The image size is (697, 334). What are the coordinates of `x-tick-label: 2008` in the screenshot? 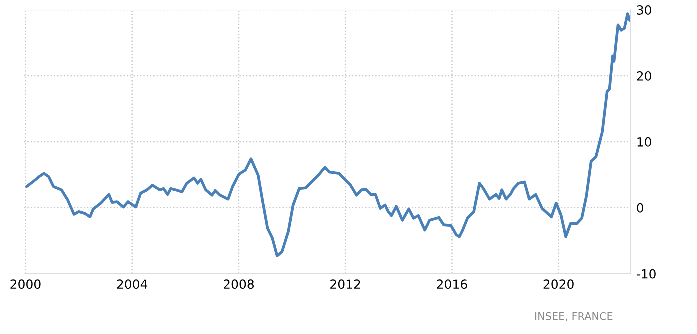 It's located at (239, 285).